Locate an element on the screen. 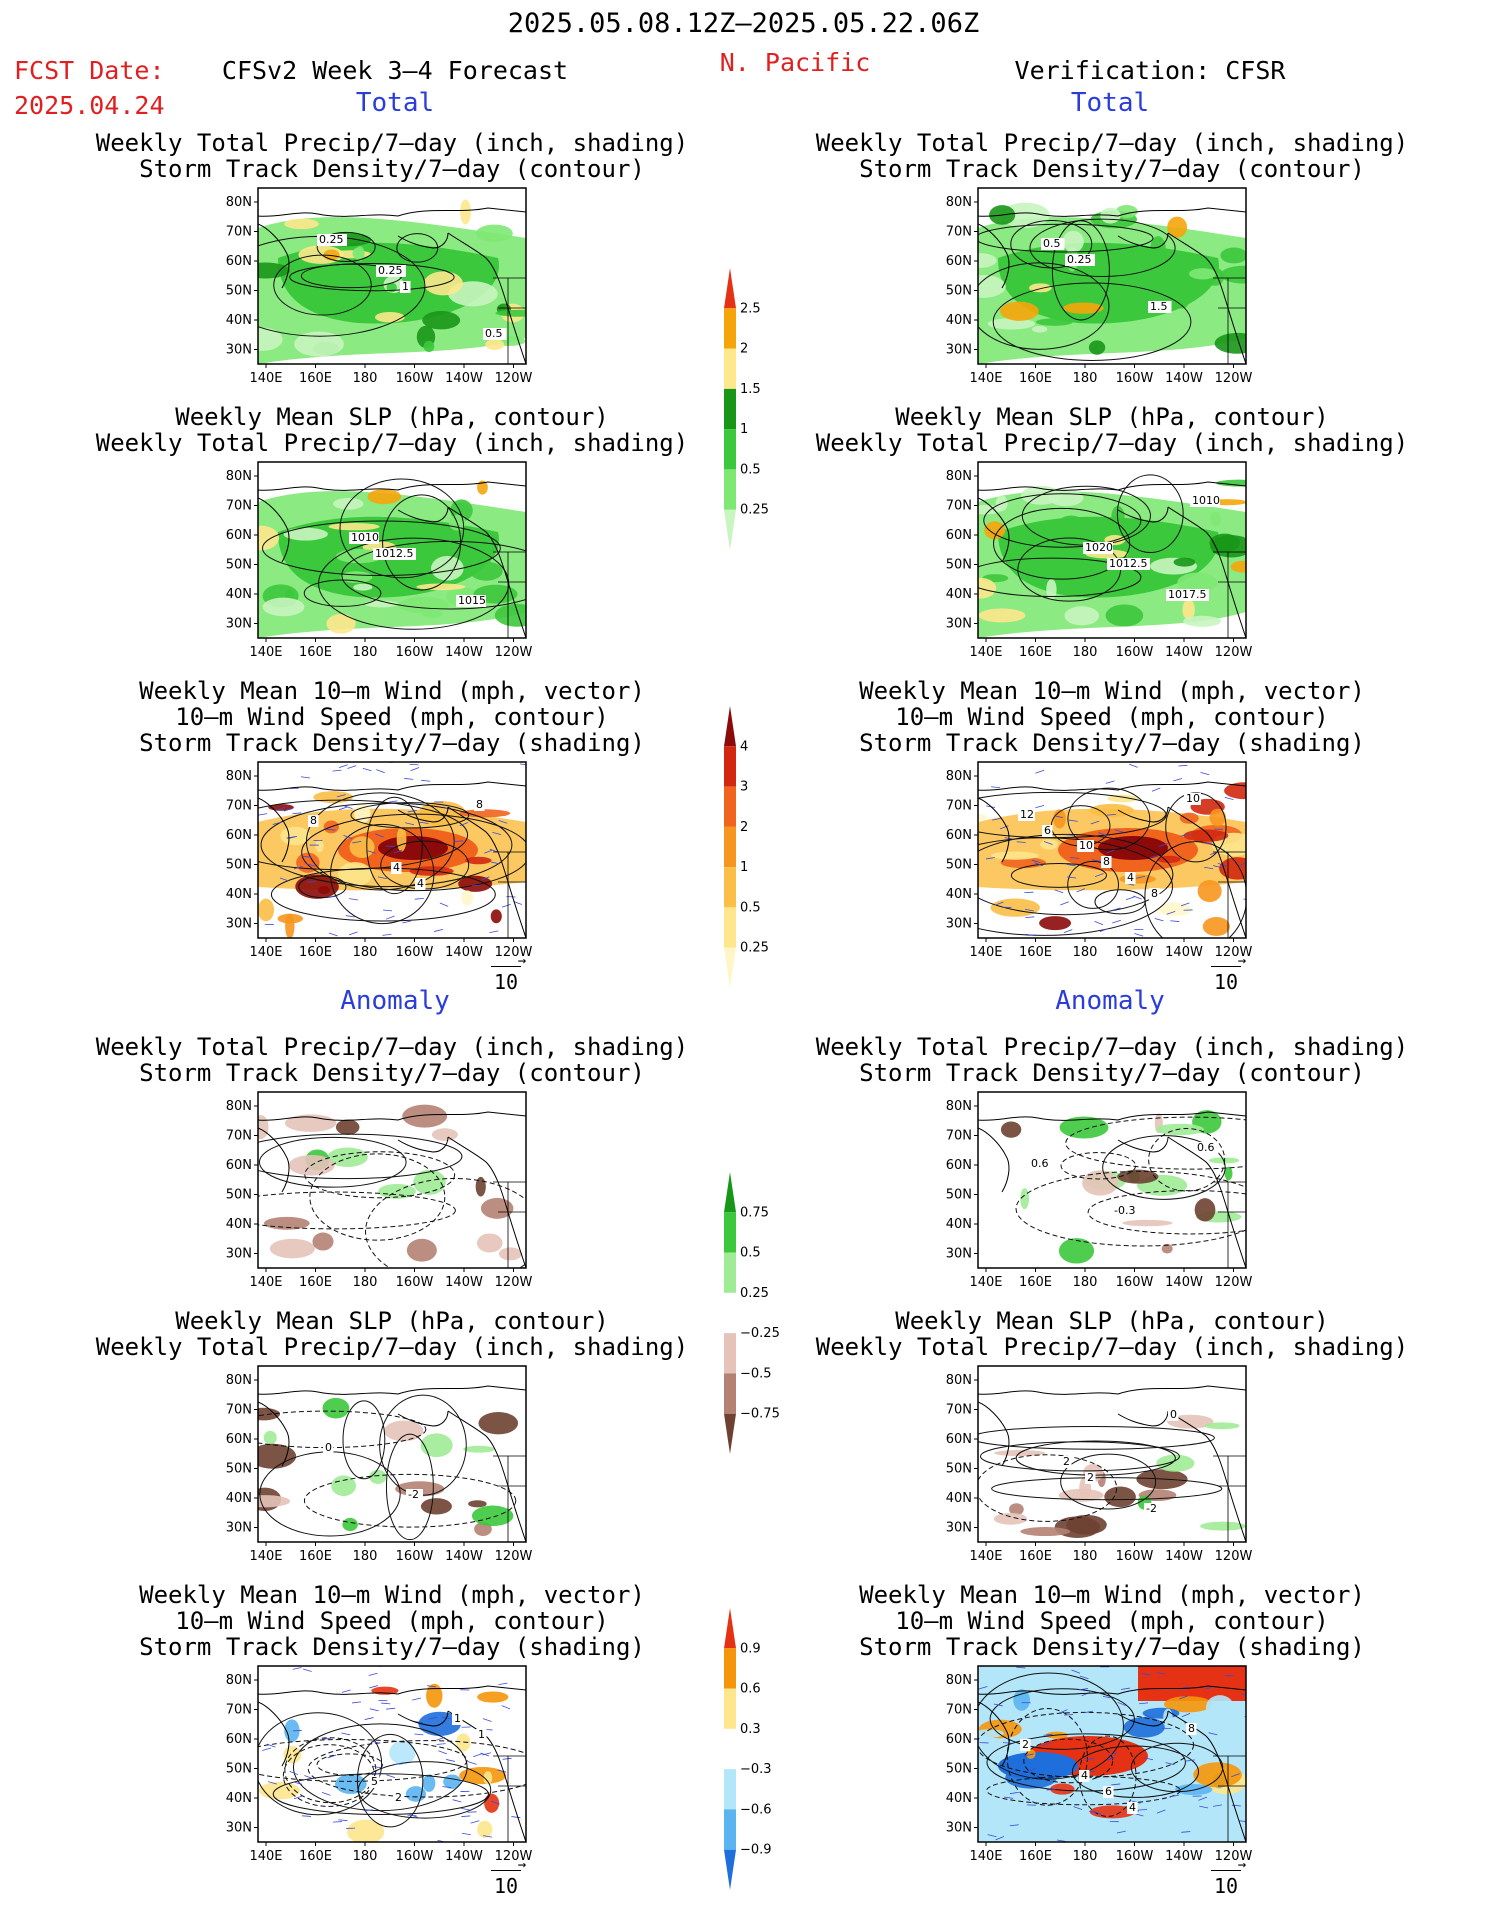  vector-reference-label-v_anom_wind: 10 is located at coordinates (1226, 1886).